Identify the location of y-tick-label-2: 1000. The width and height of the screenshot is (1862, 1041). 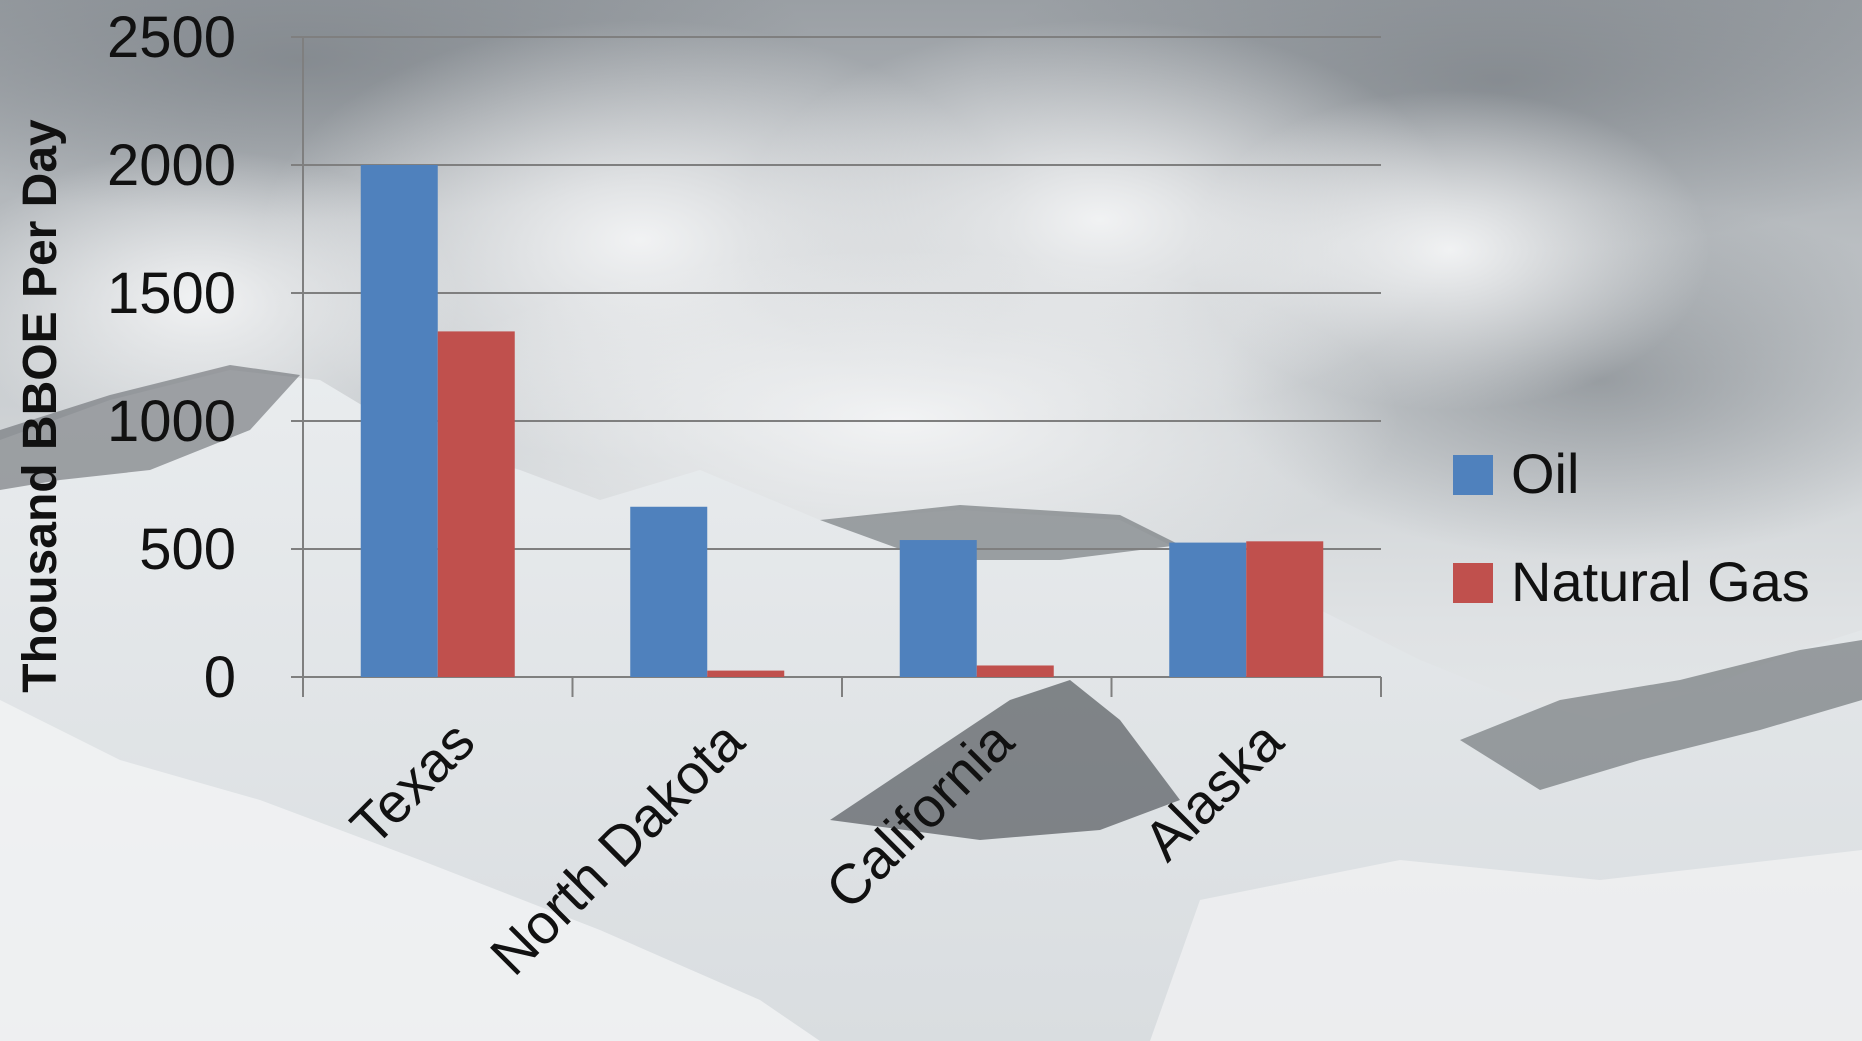
(171, 421).